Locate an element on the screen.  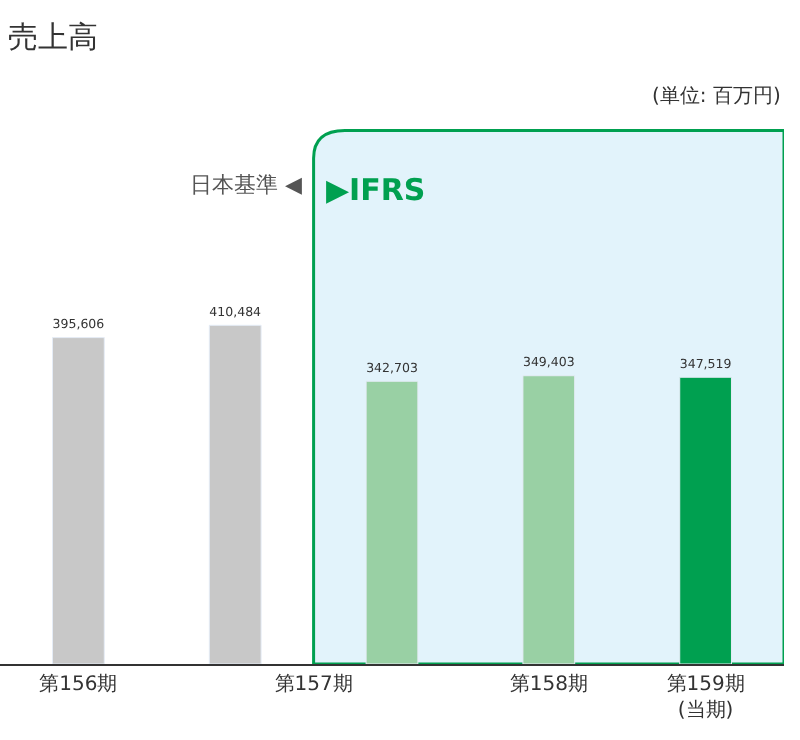
chart-title: 売上高 is located at coordinates (53, 36).